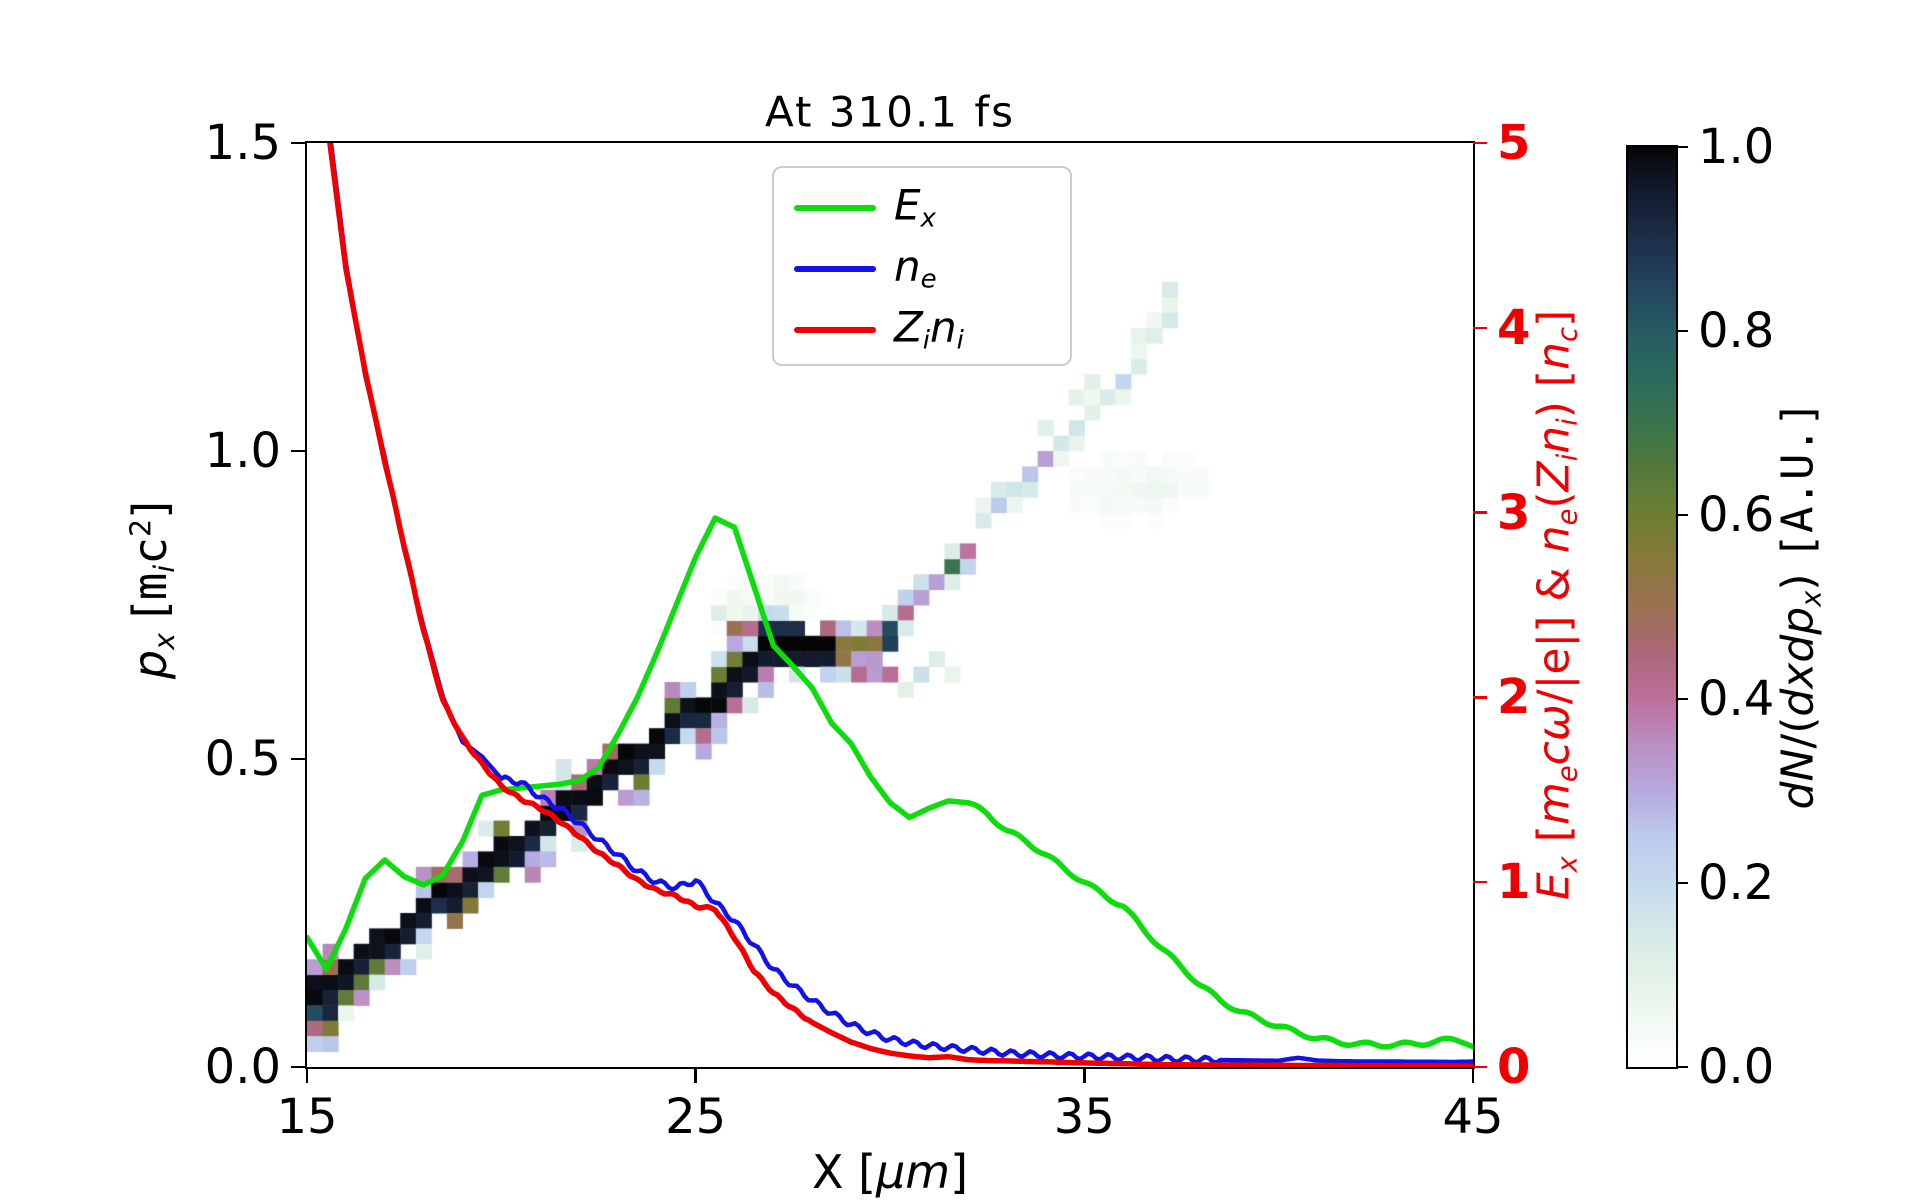  I want to click on legend-label-Zini: Zini, so click(929, 331).